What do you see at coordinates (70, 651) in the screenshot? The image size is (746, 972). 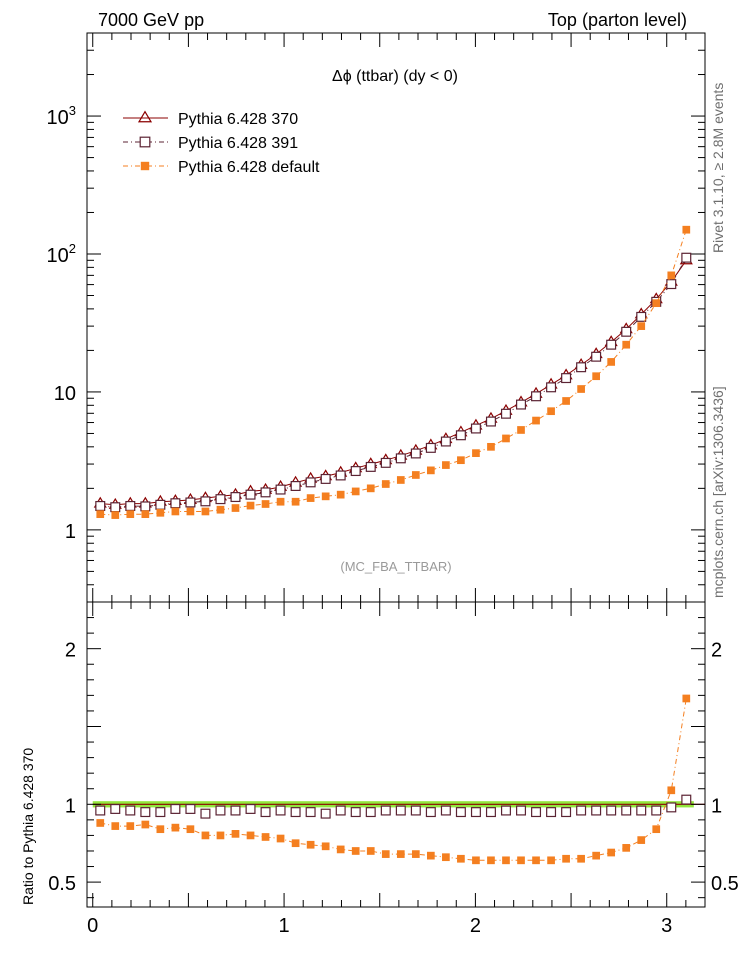 I see `ratio-y-tick-label: 2` at bounding box center [70, 651].